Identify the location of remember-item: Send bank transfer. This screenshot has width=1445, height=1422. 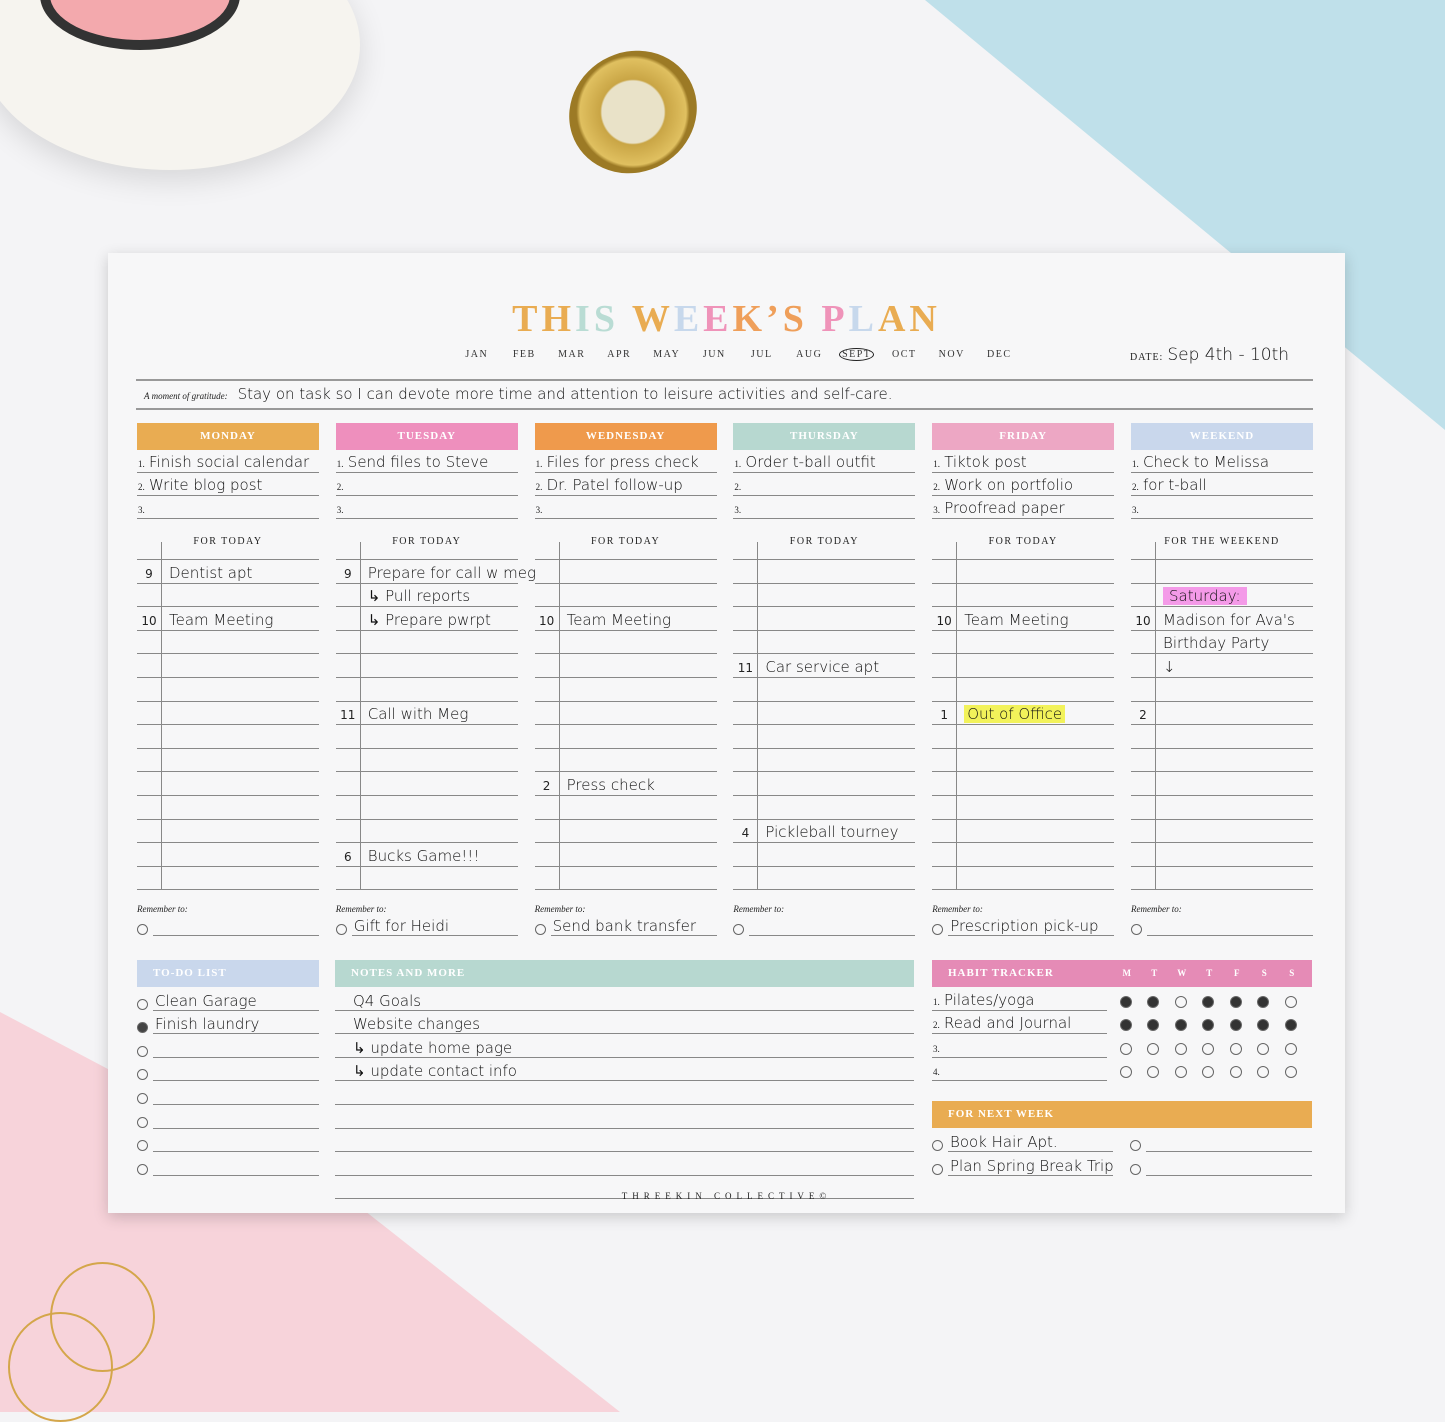
(625, 925).